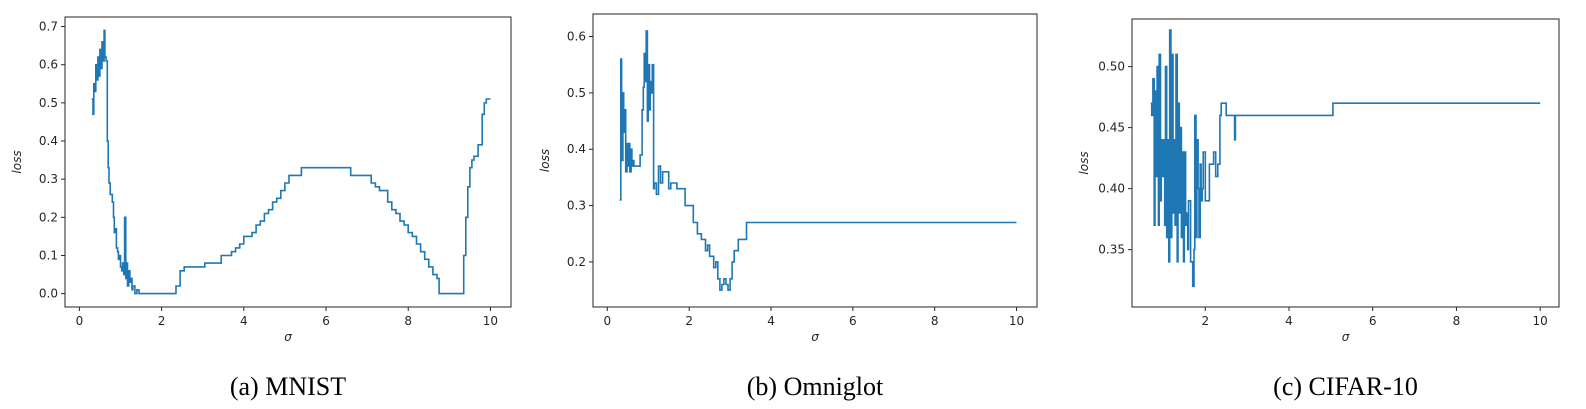  Describe the element at coordinates (48, 255) in the screenshot. I see `y-tick-label: 0.1` at that location.